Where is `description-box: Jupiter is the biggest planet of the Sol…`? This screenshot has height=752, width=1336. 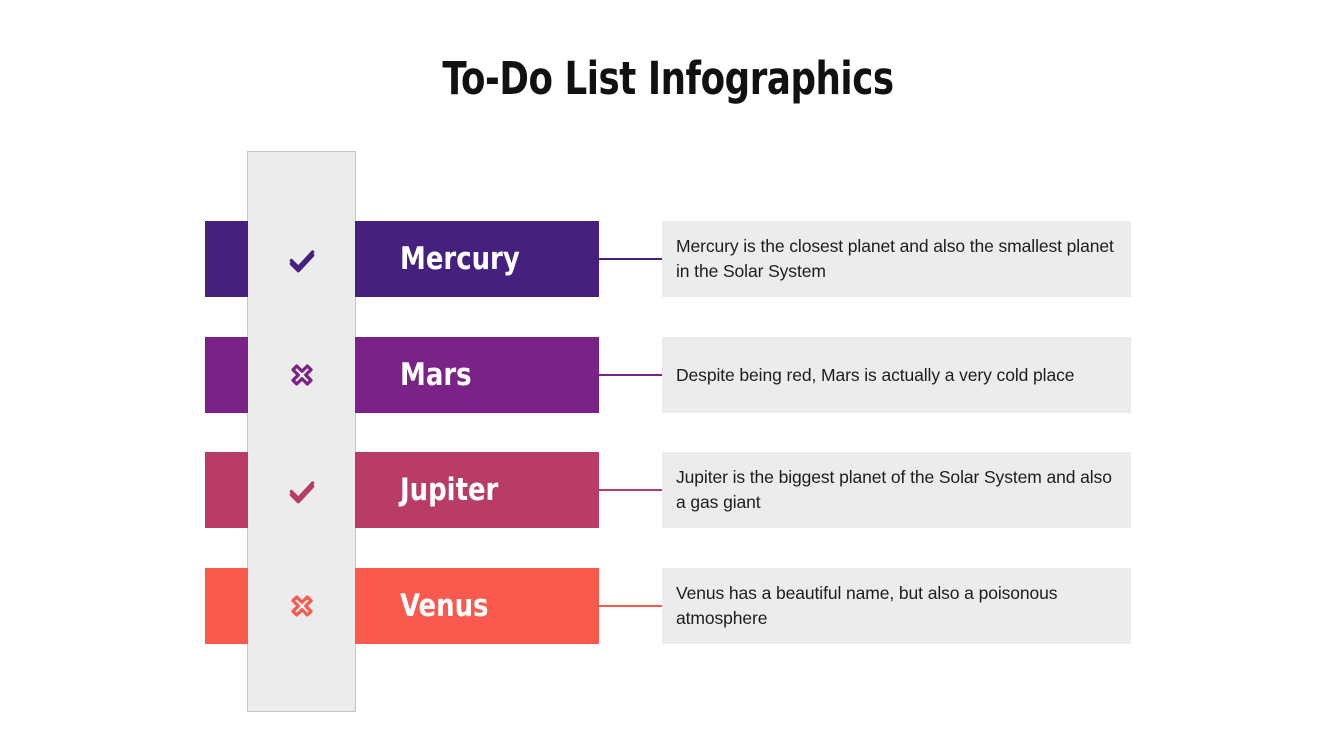 description-box: Jupiter is the biggest planet of the Sol… is located at coordinates (896, 490).